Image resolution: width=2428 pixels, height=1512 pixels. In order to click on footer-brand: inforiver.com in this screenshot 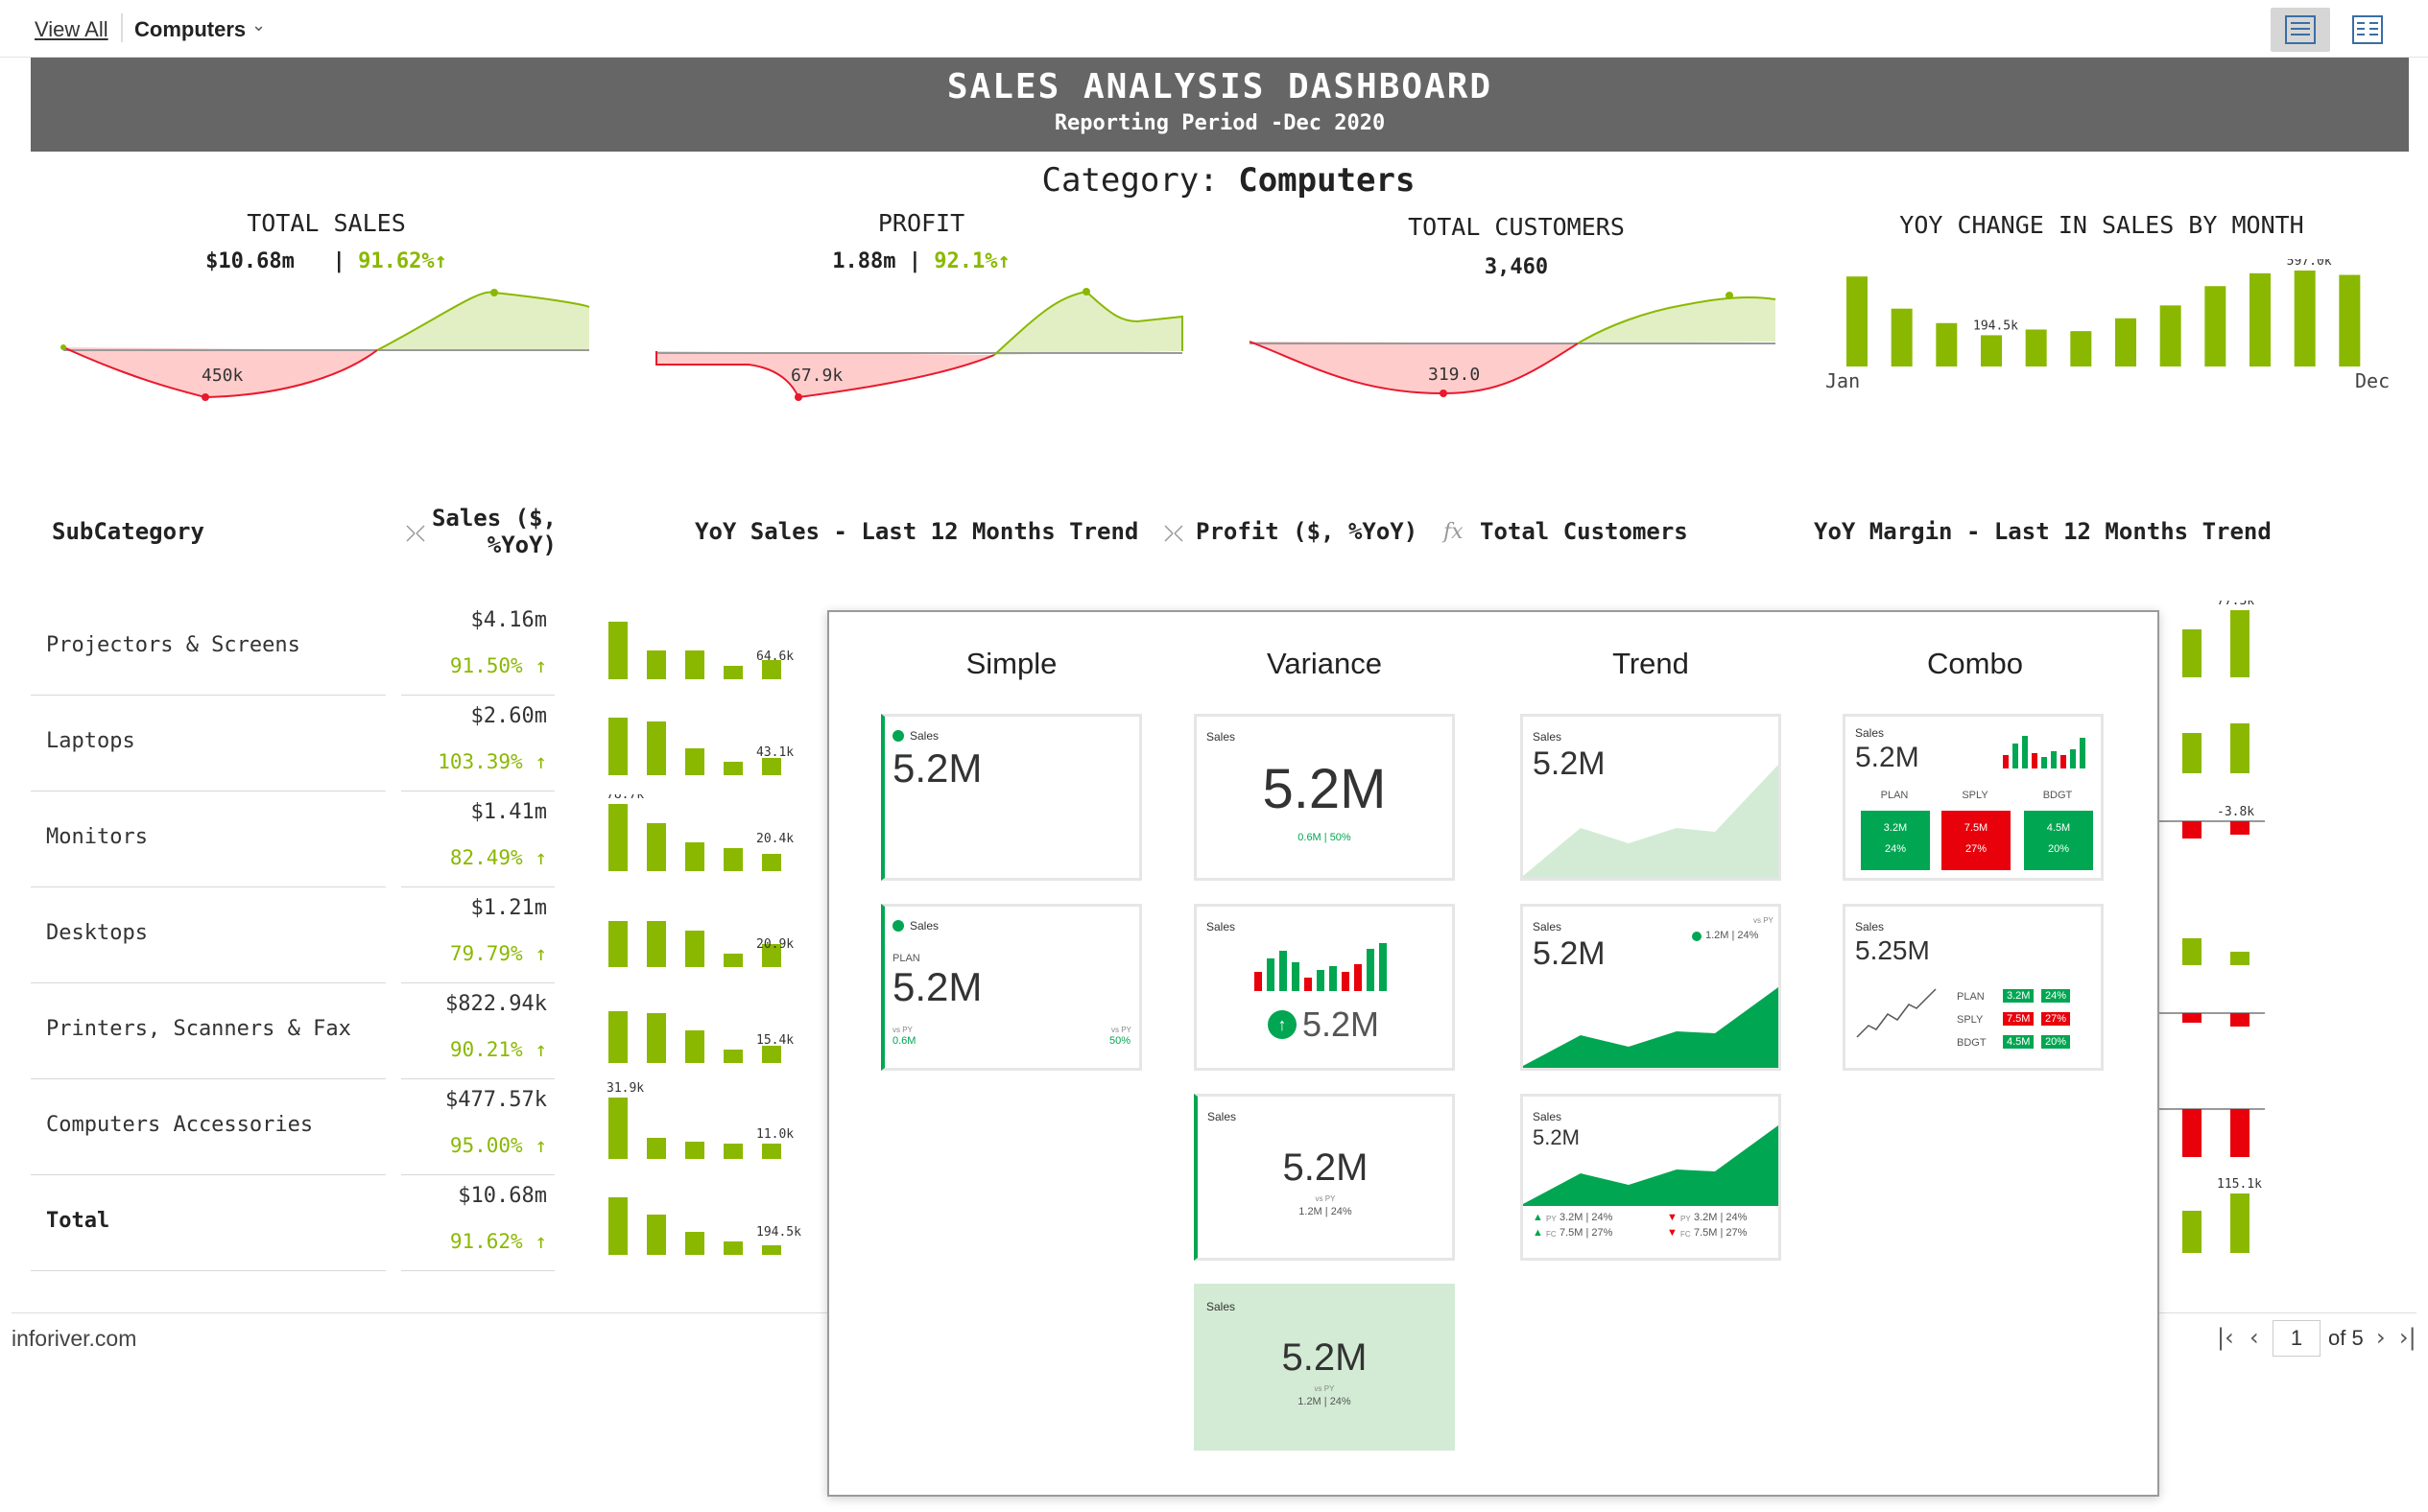, I will do `click(75, 1338)`.